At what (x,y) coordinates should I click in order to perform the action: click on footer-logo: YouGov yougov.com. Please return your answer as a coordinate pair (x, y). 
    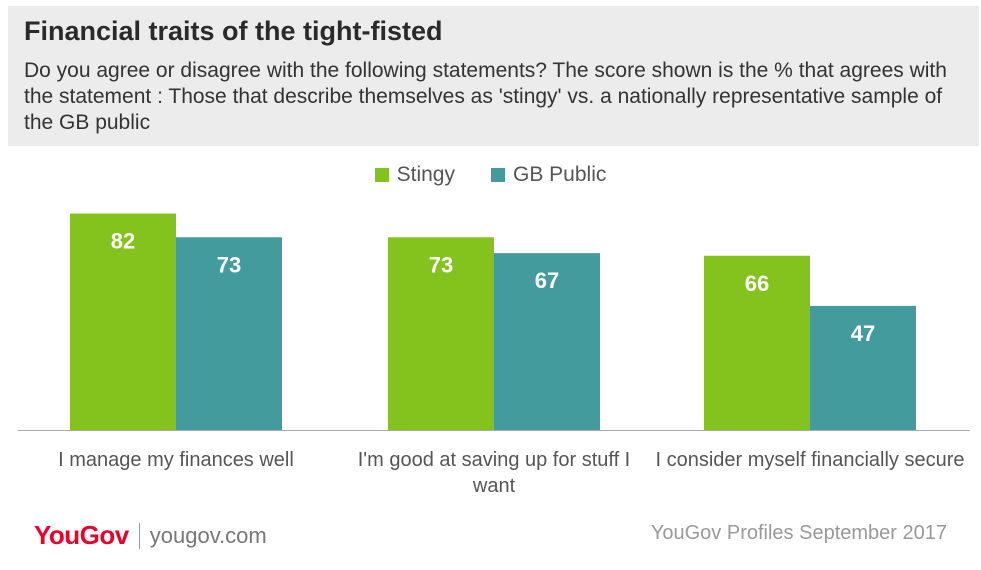
    Looking at the image, I should click on (150, 535).